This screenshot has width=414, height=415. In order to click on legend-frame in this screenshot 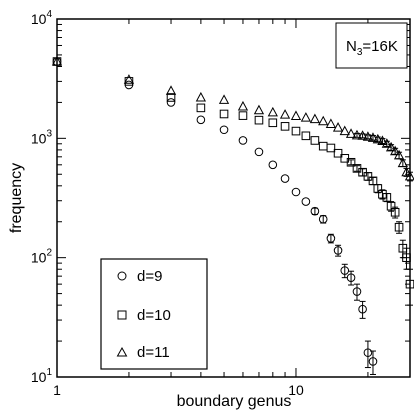, I will do `click(154, 314)`.